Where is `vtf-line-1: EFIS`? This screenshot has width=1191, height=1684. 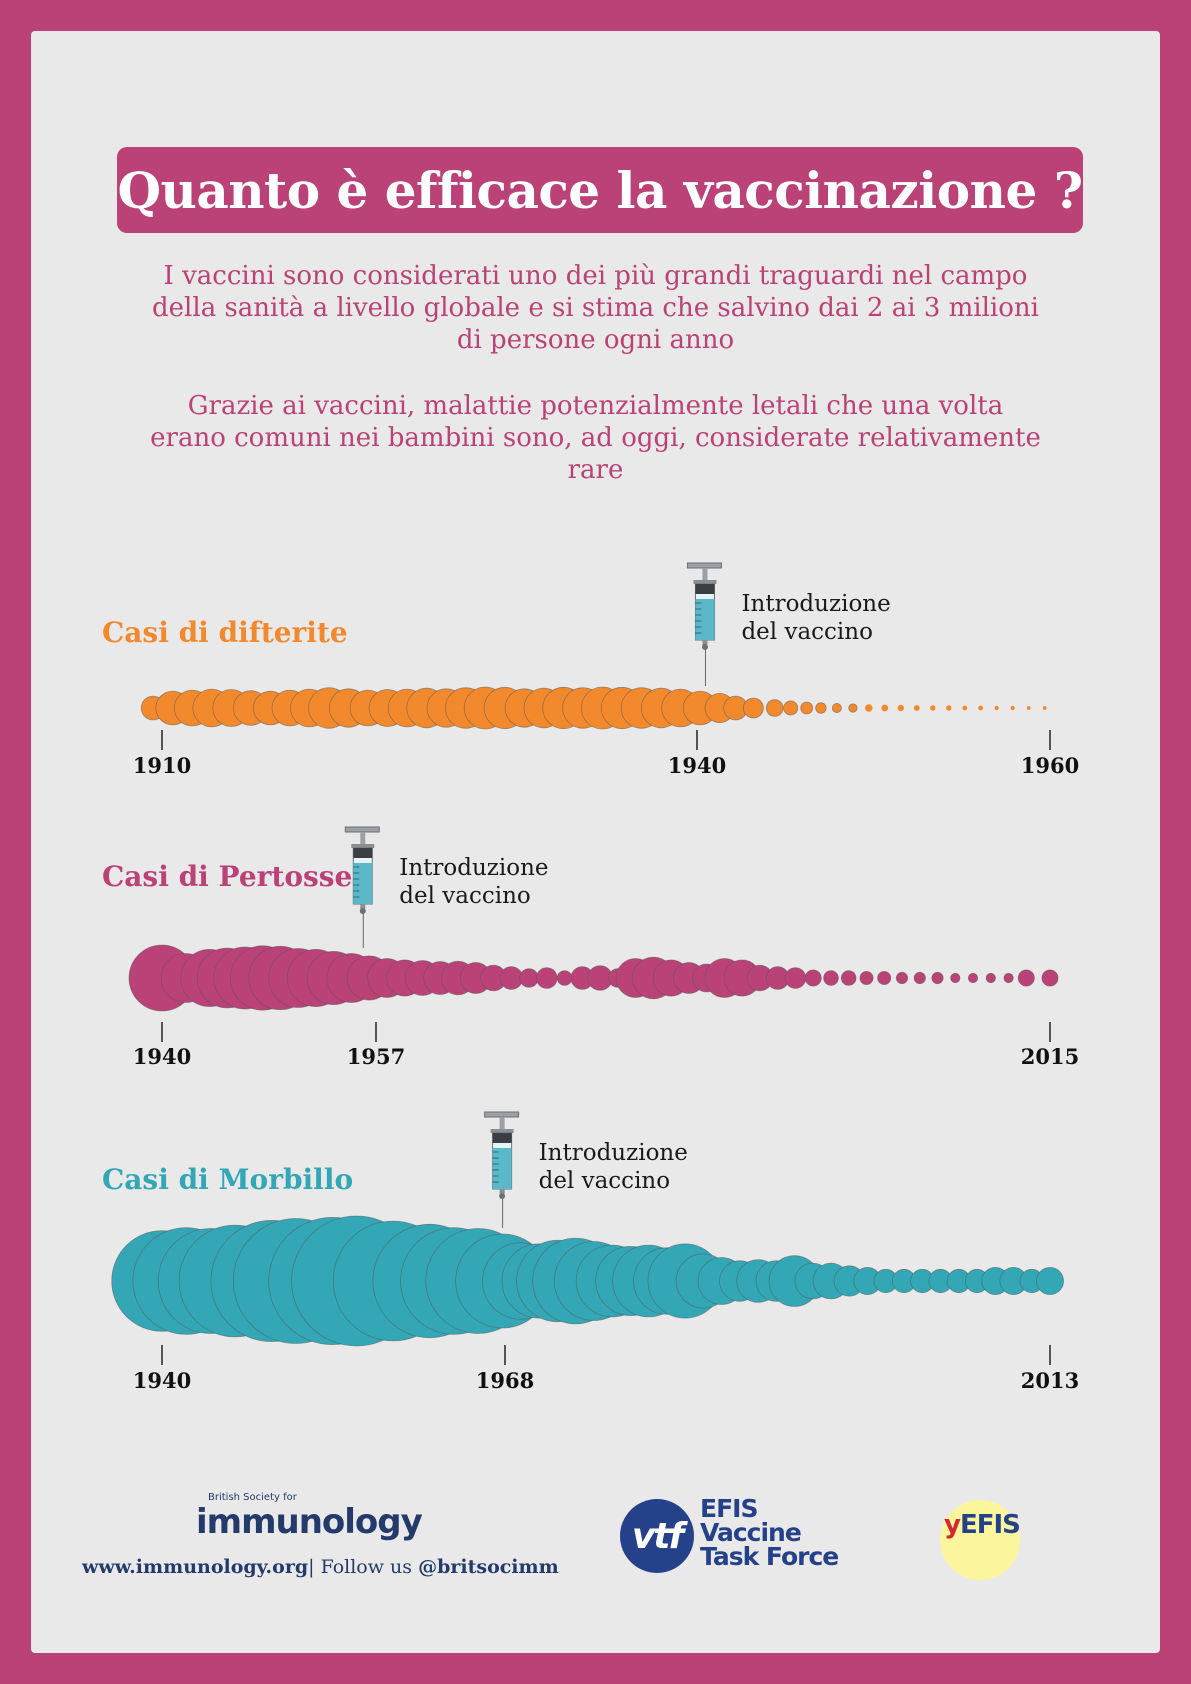 vtf-line-1: EFIS is located at coordinates (729, 1508).